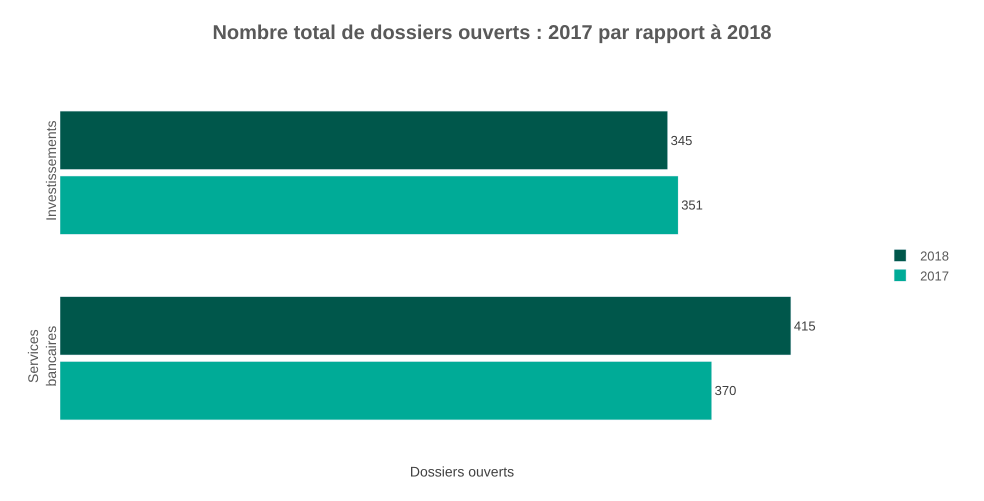 The height and width of the screenshot is (501, 984). What do you see at coordinates (681, 140) in the screenshot?
I see `data-label: 345` at bounding box center [681, 140].